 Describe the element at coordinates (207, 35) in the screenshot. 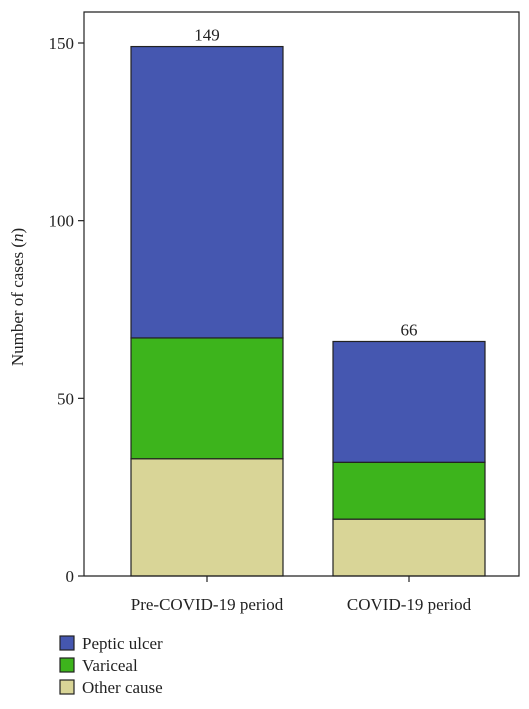

I see `total-label-1: 149` at that location.